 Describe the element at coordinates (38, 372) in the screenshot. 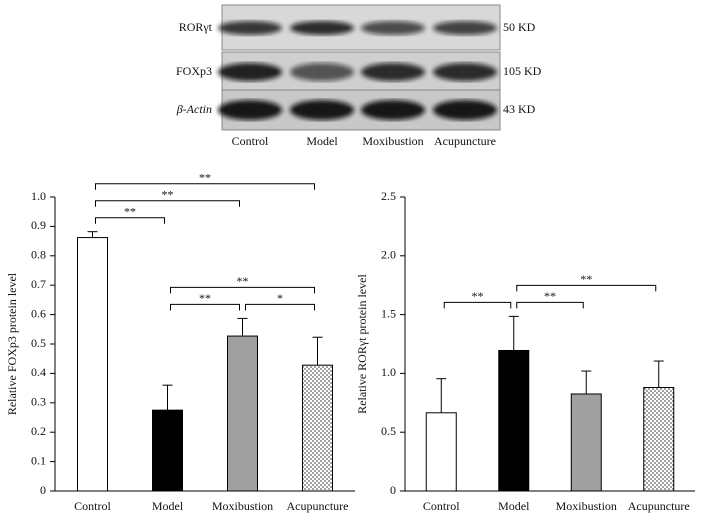

I see `y-tick-label: 0.4` at that location.